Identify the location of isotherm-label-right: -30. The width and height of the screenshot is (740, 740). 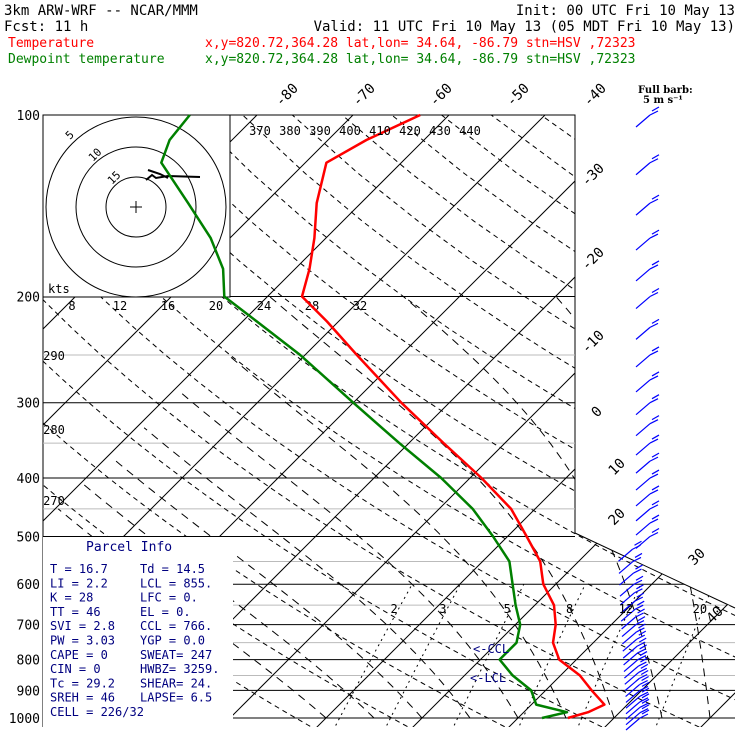
(593, 175).